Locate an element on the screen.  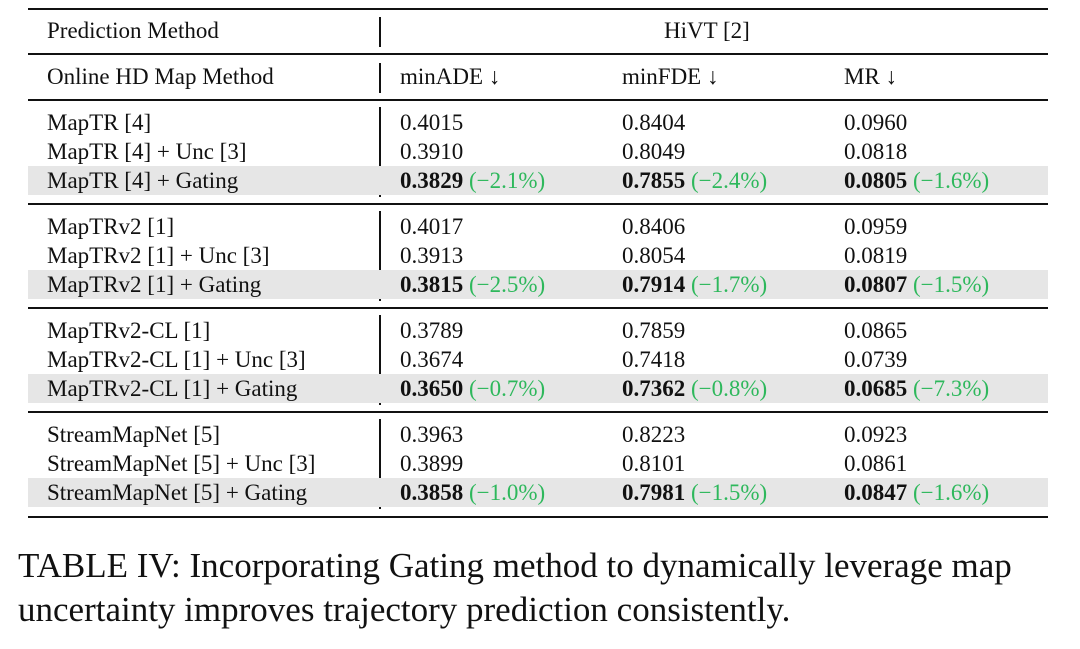
header-minfde: minFDE ↓ is located at coordinates (670, 76).